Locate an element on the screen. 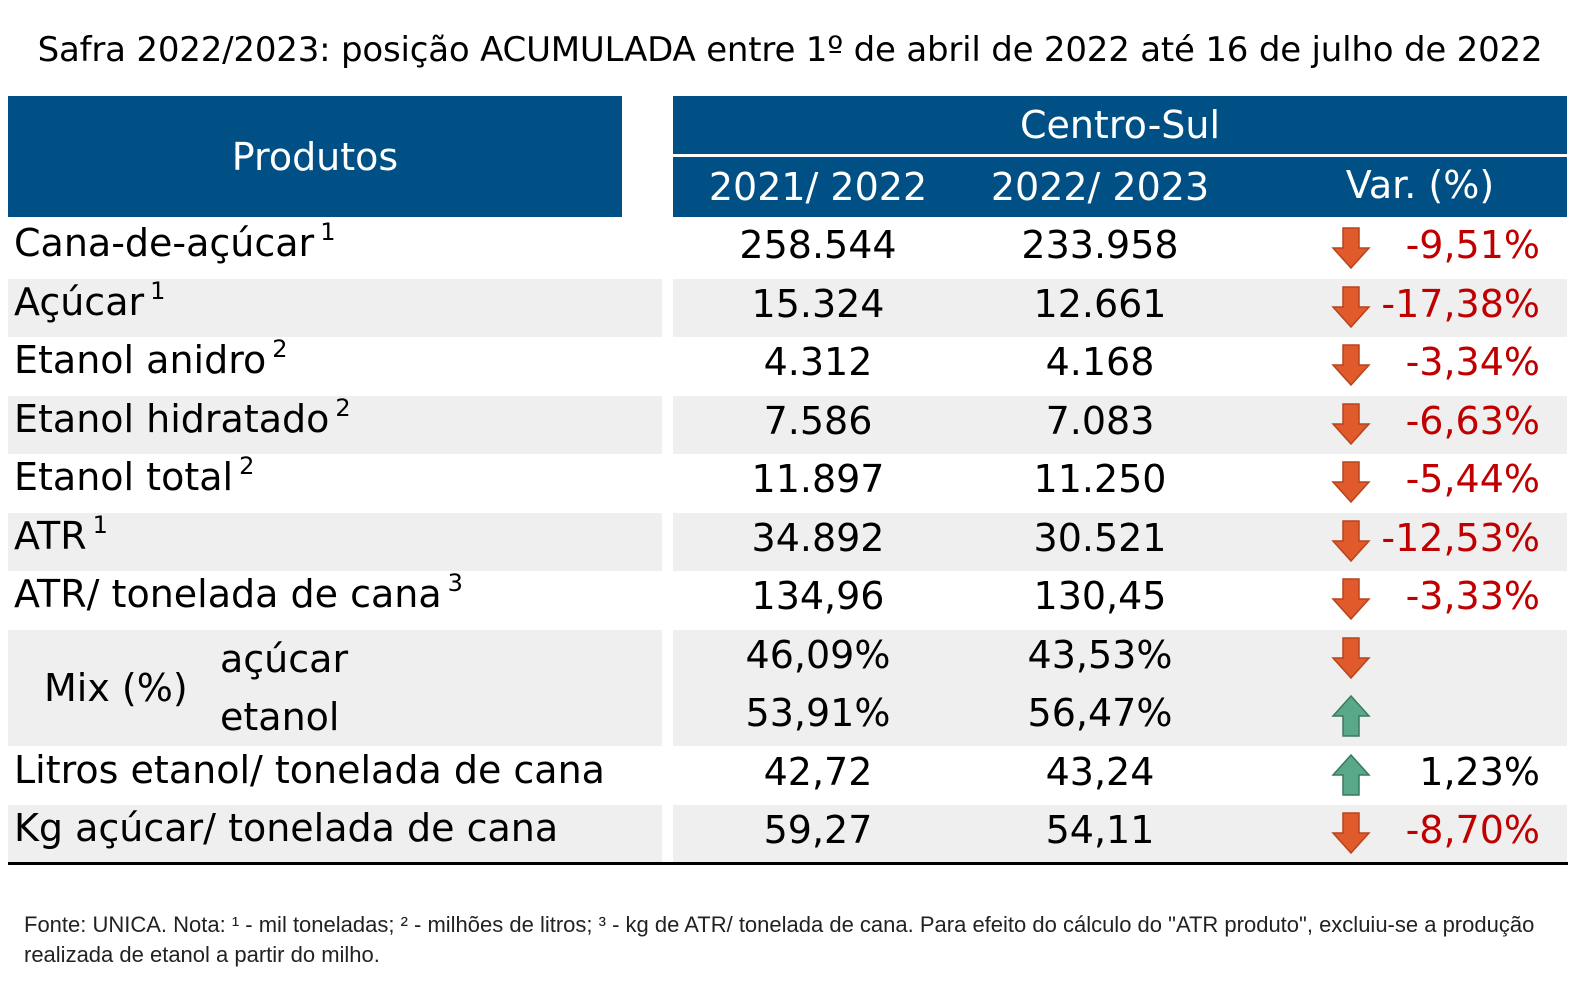 This screenshot has width=1580, height=997. variation-percent: -3,34% is located at coordinates (1472, 362).